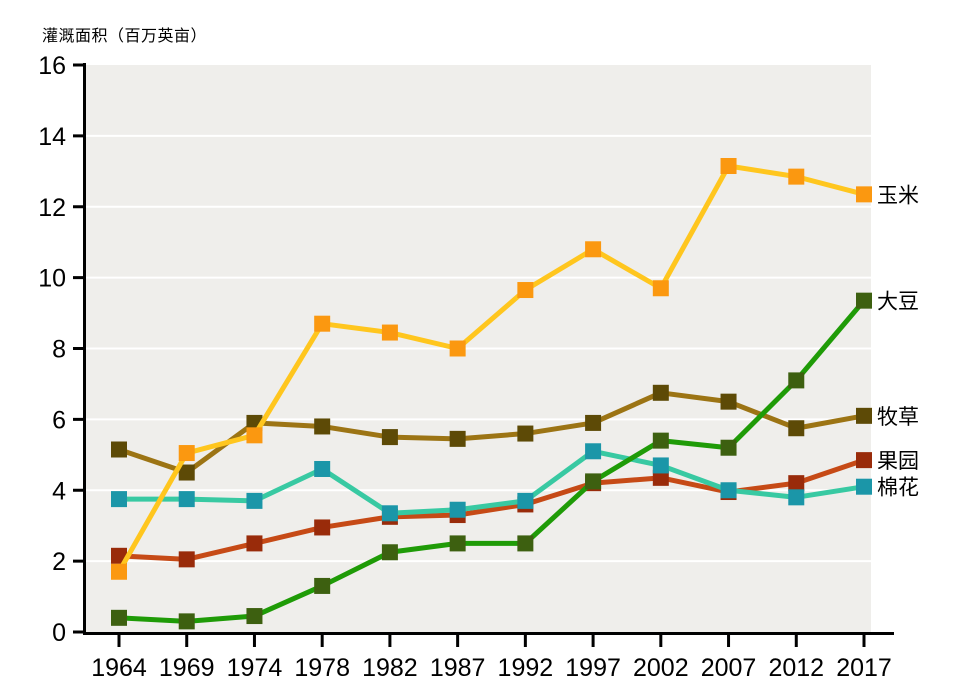  I want to click on series-line-cotton, so click(492, 482).